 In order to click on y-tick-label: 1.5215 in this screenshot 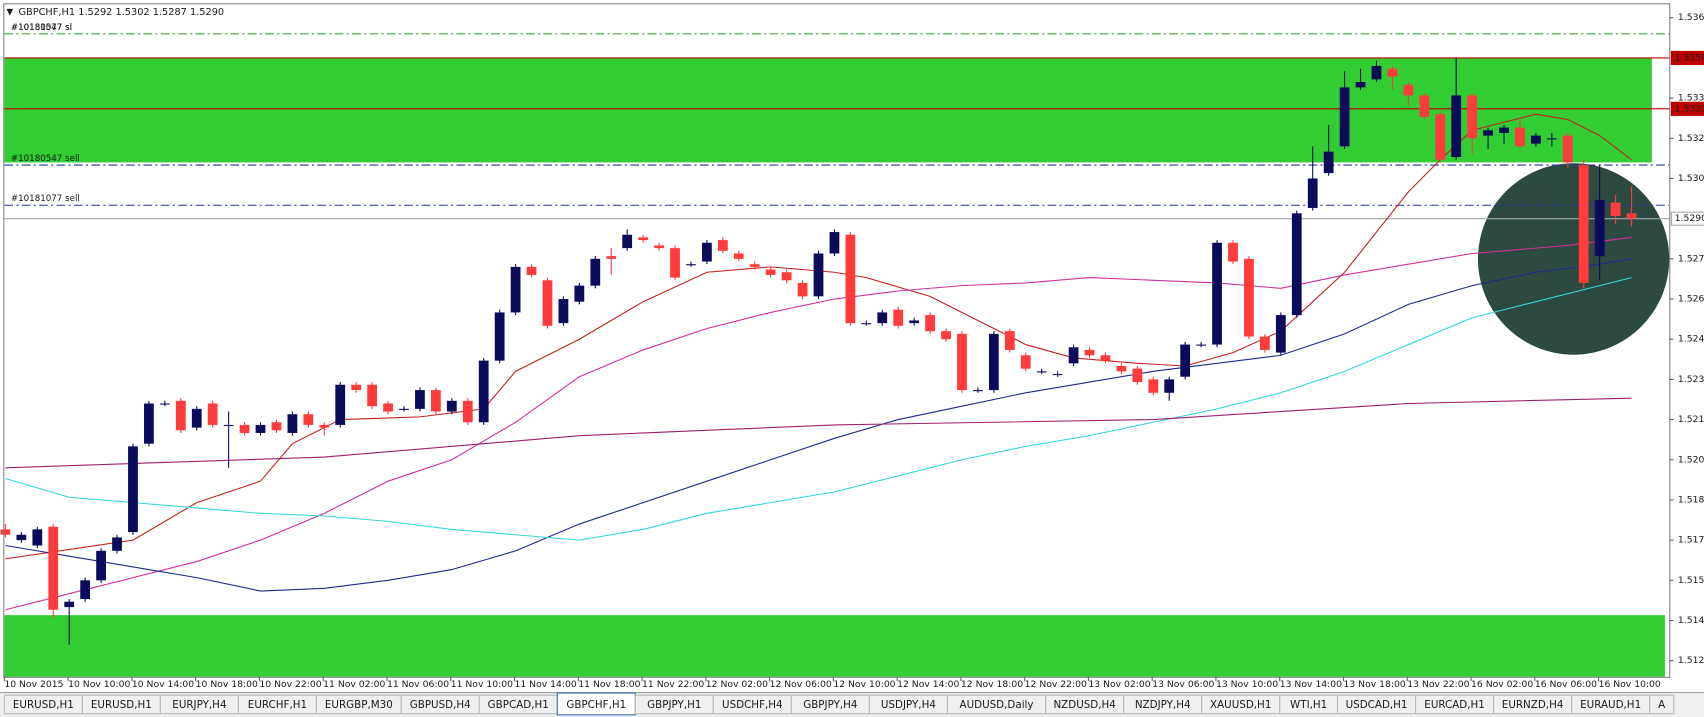, I will do `click(1691, 419)`.